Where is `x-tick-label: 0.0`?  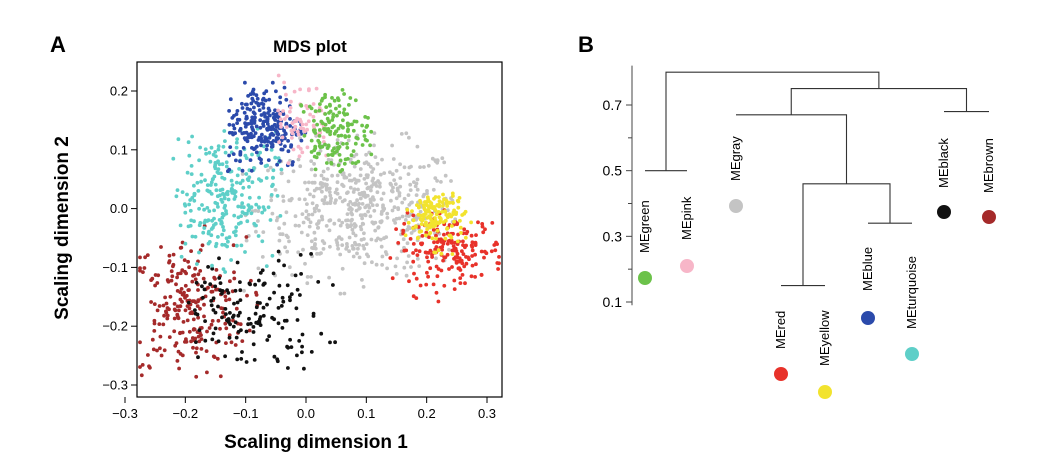
x-tick-label: 0.0 is located at coordinates (306, 413).